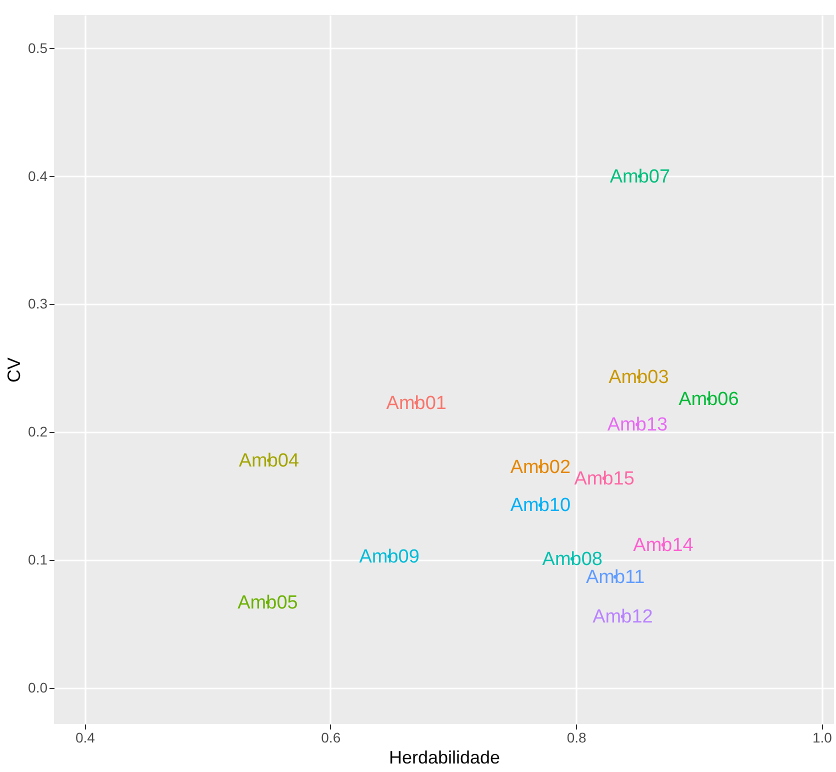 The width and height of the screenshot is (836, 772). Describe the element at coordinates (576, 738) in the screenshot. I see `x-tick-label: 0.8` at that location.